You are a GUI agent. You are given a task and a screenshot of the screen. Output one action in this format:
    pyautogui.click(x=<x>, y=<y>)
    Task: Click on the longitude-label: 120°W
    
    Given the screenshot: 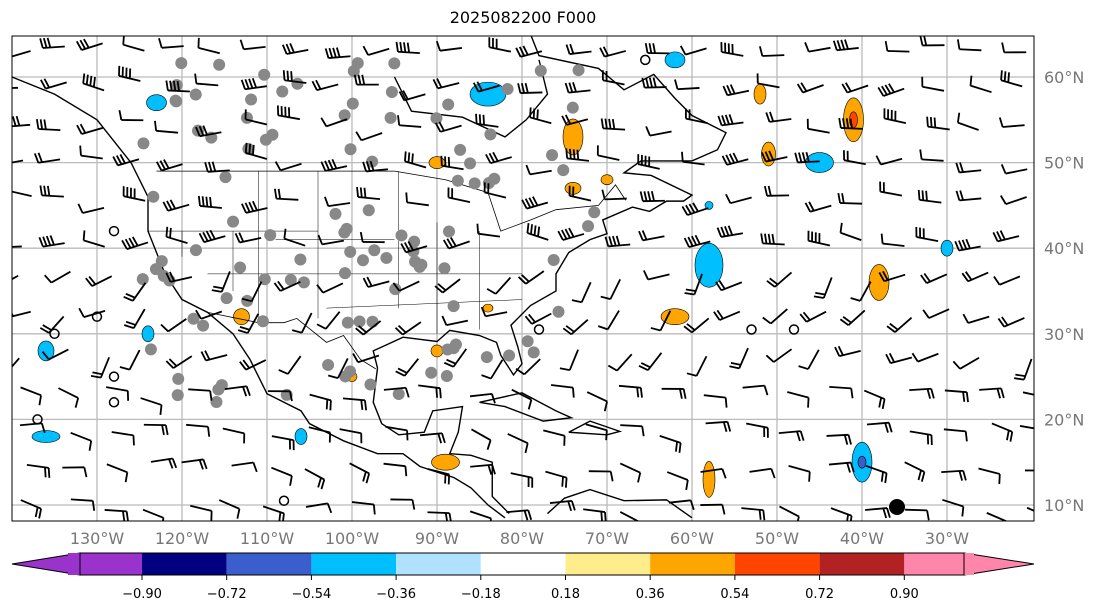 What is the action you would take?
    pyautogui.click(x=182, y=538)
    